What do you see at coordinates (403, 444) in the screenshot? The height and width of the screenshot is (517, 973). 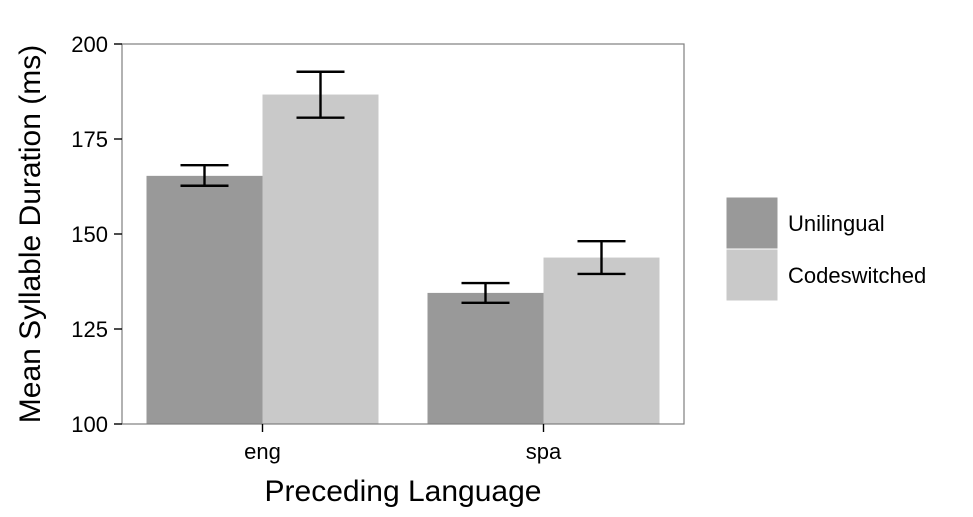 I see `x-axis: eng spa` at bounding box center [403, 444].